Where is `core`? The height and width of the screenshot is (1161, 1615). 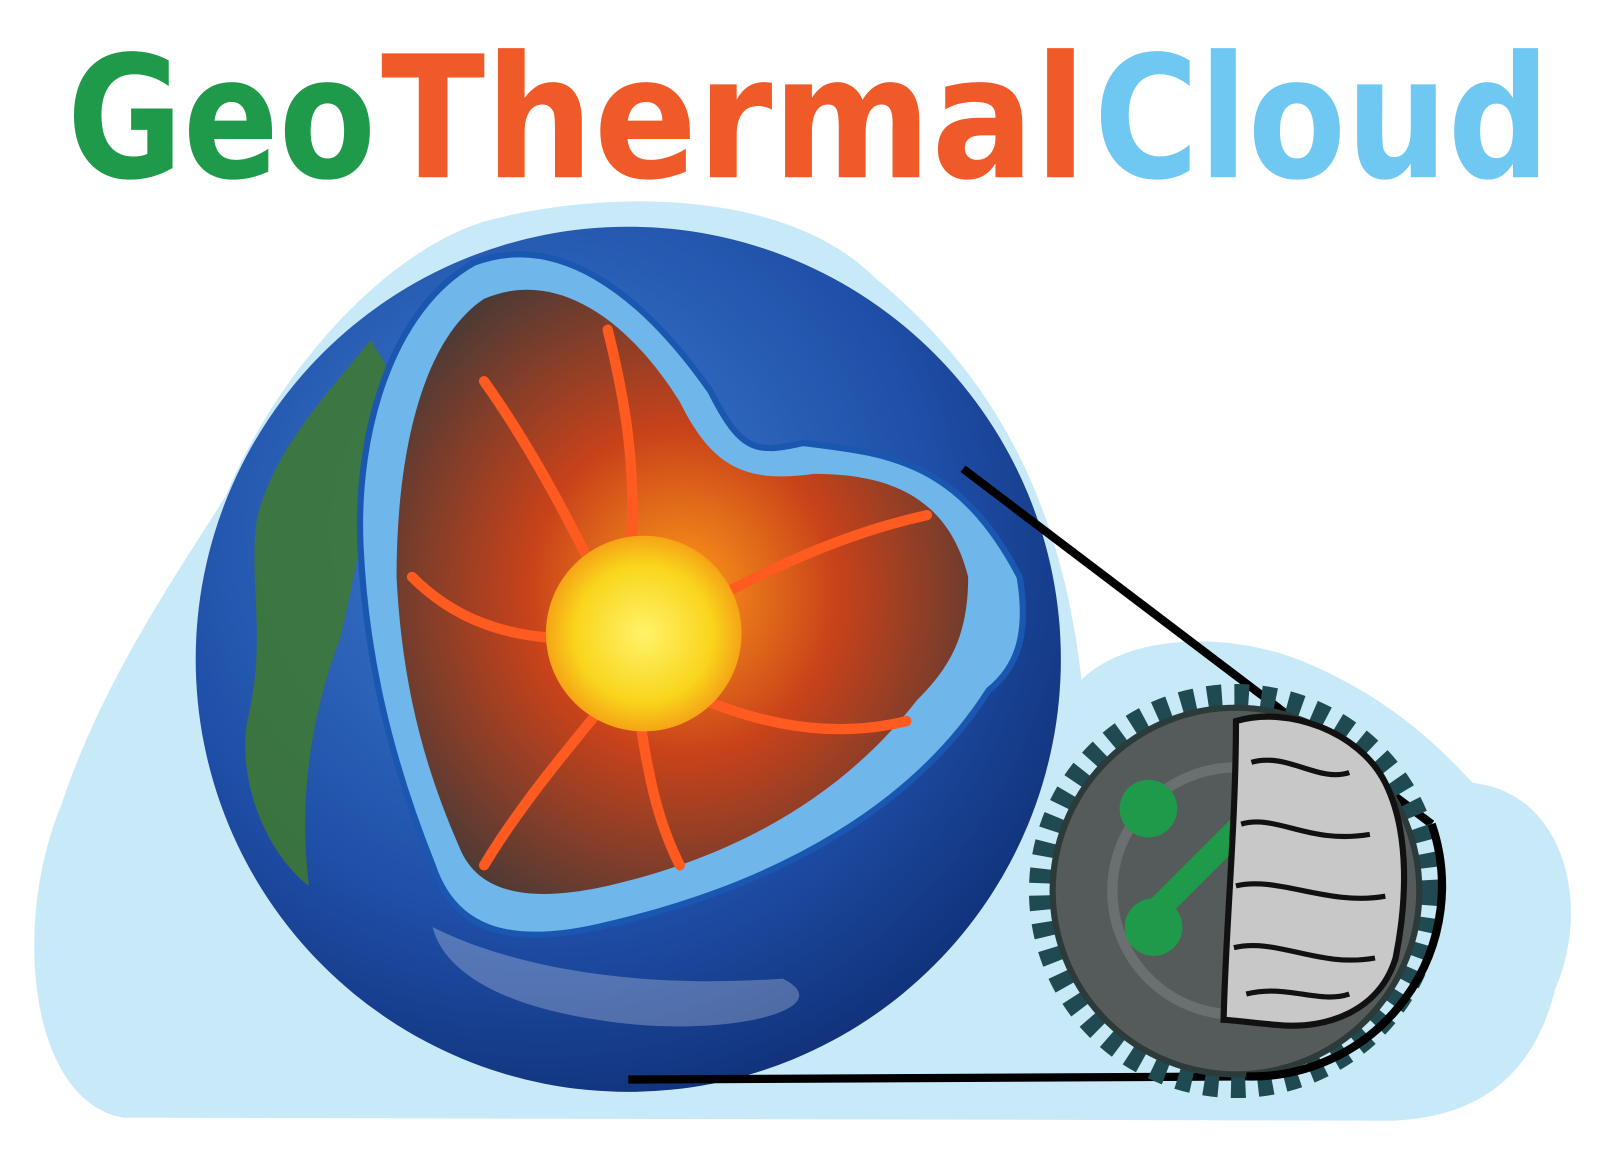 core is located at coordinates (643, 633).